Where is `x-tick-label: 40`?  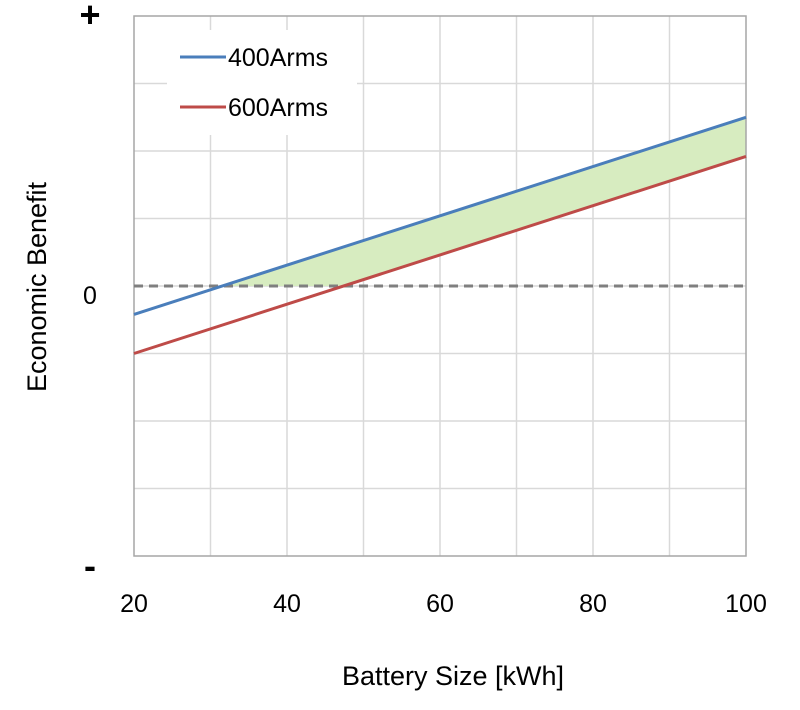 x-tick-label: 40 is located at coordinates (287, 604).